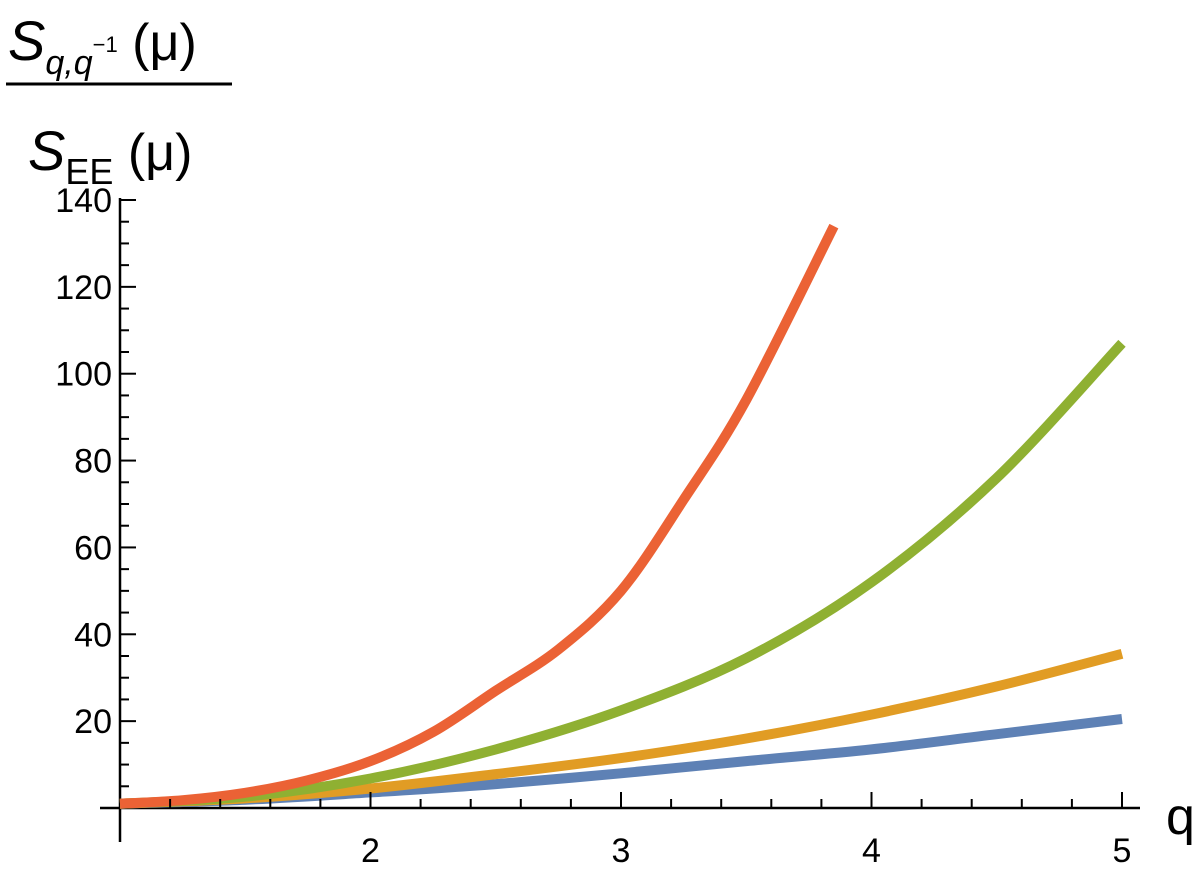 The image size is (1204, 873). Describe the element at coordinates (370, 851) in the screenshot. I see `x-tick-label: 2` at that location.